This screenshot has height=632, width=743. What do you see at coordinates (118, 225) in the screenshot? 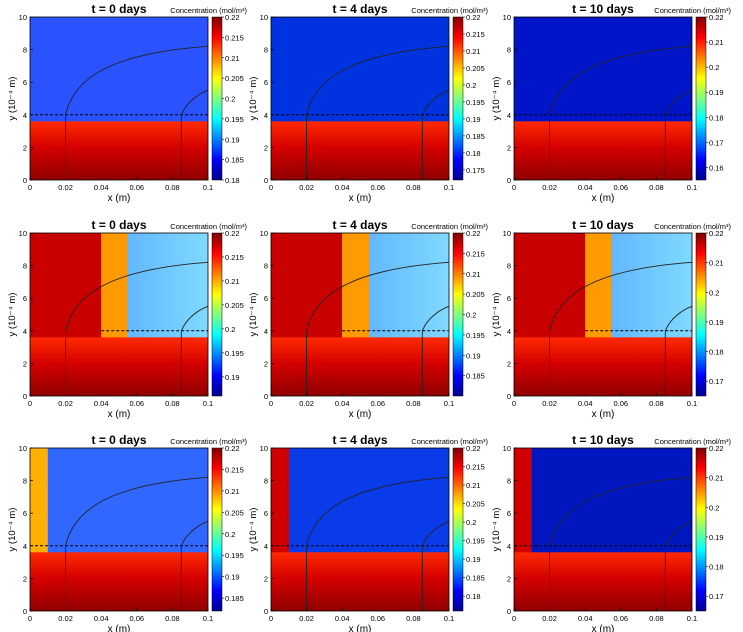
I see `subplot-title: t = 0 days` at bounding box center [118, 225].